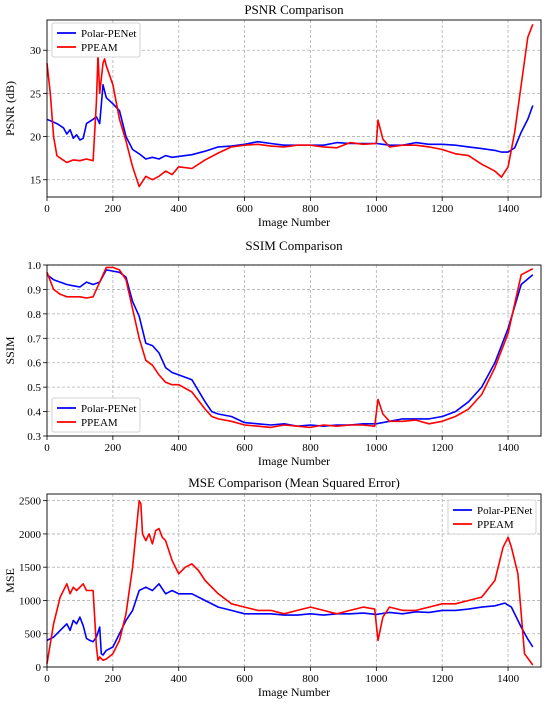  What do you see at coordinates (33, 635) in the screenshot?
I see `y-tick-label: 500` at bounding box center [33, 635].